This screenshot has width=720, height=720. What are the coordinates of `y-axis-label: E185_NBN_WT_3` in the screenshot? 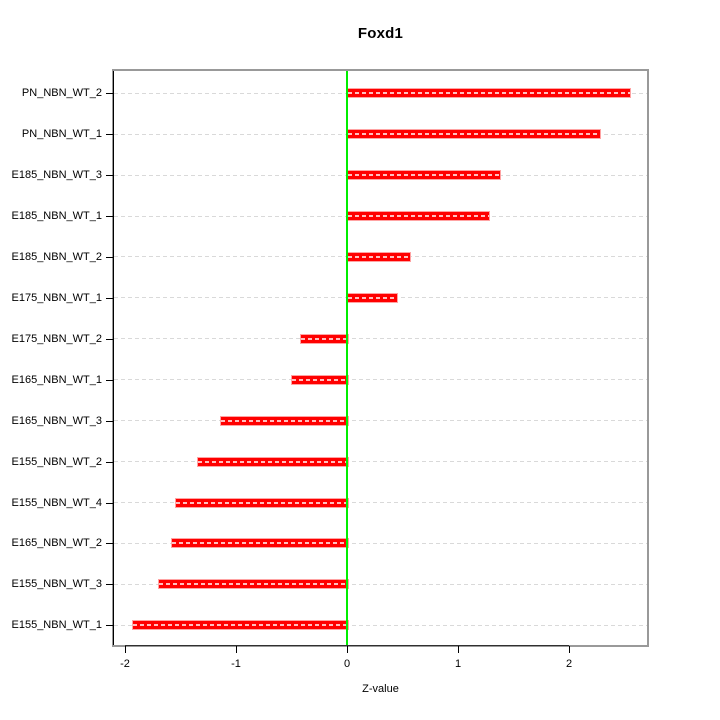 It's located at (57, 175).